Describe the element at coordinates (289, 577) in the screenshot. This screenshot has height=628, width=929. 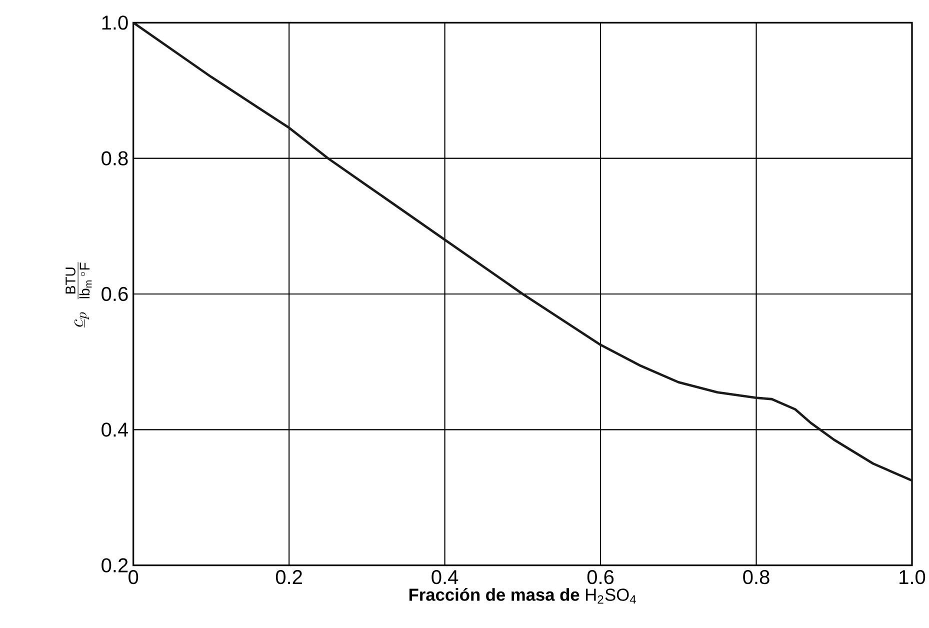
I see `x-tick-label: 0.2` at that location.